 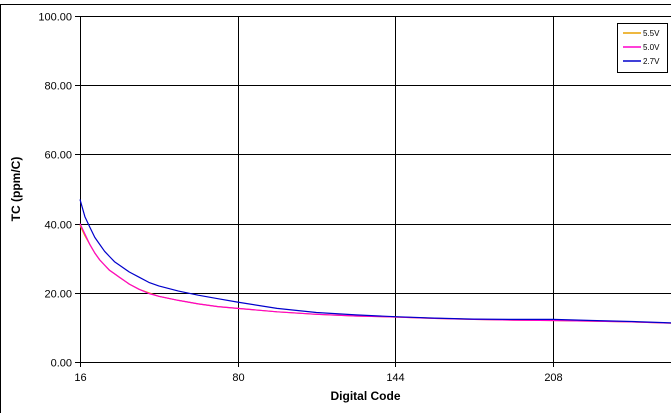 I want to click on x-axis-title: Digital Code, so click(x=365, y=396).